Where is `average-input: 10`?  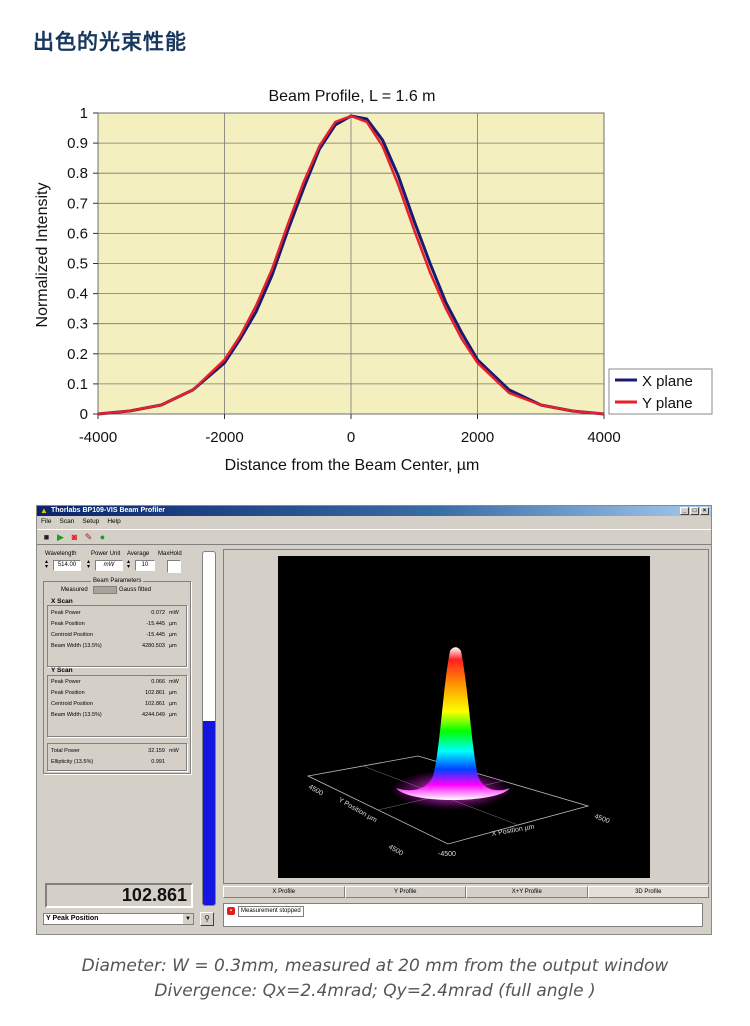
average-input: 10 is located at coordinates (145, 565).